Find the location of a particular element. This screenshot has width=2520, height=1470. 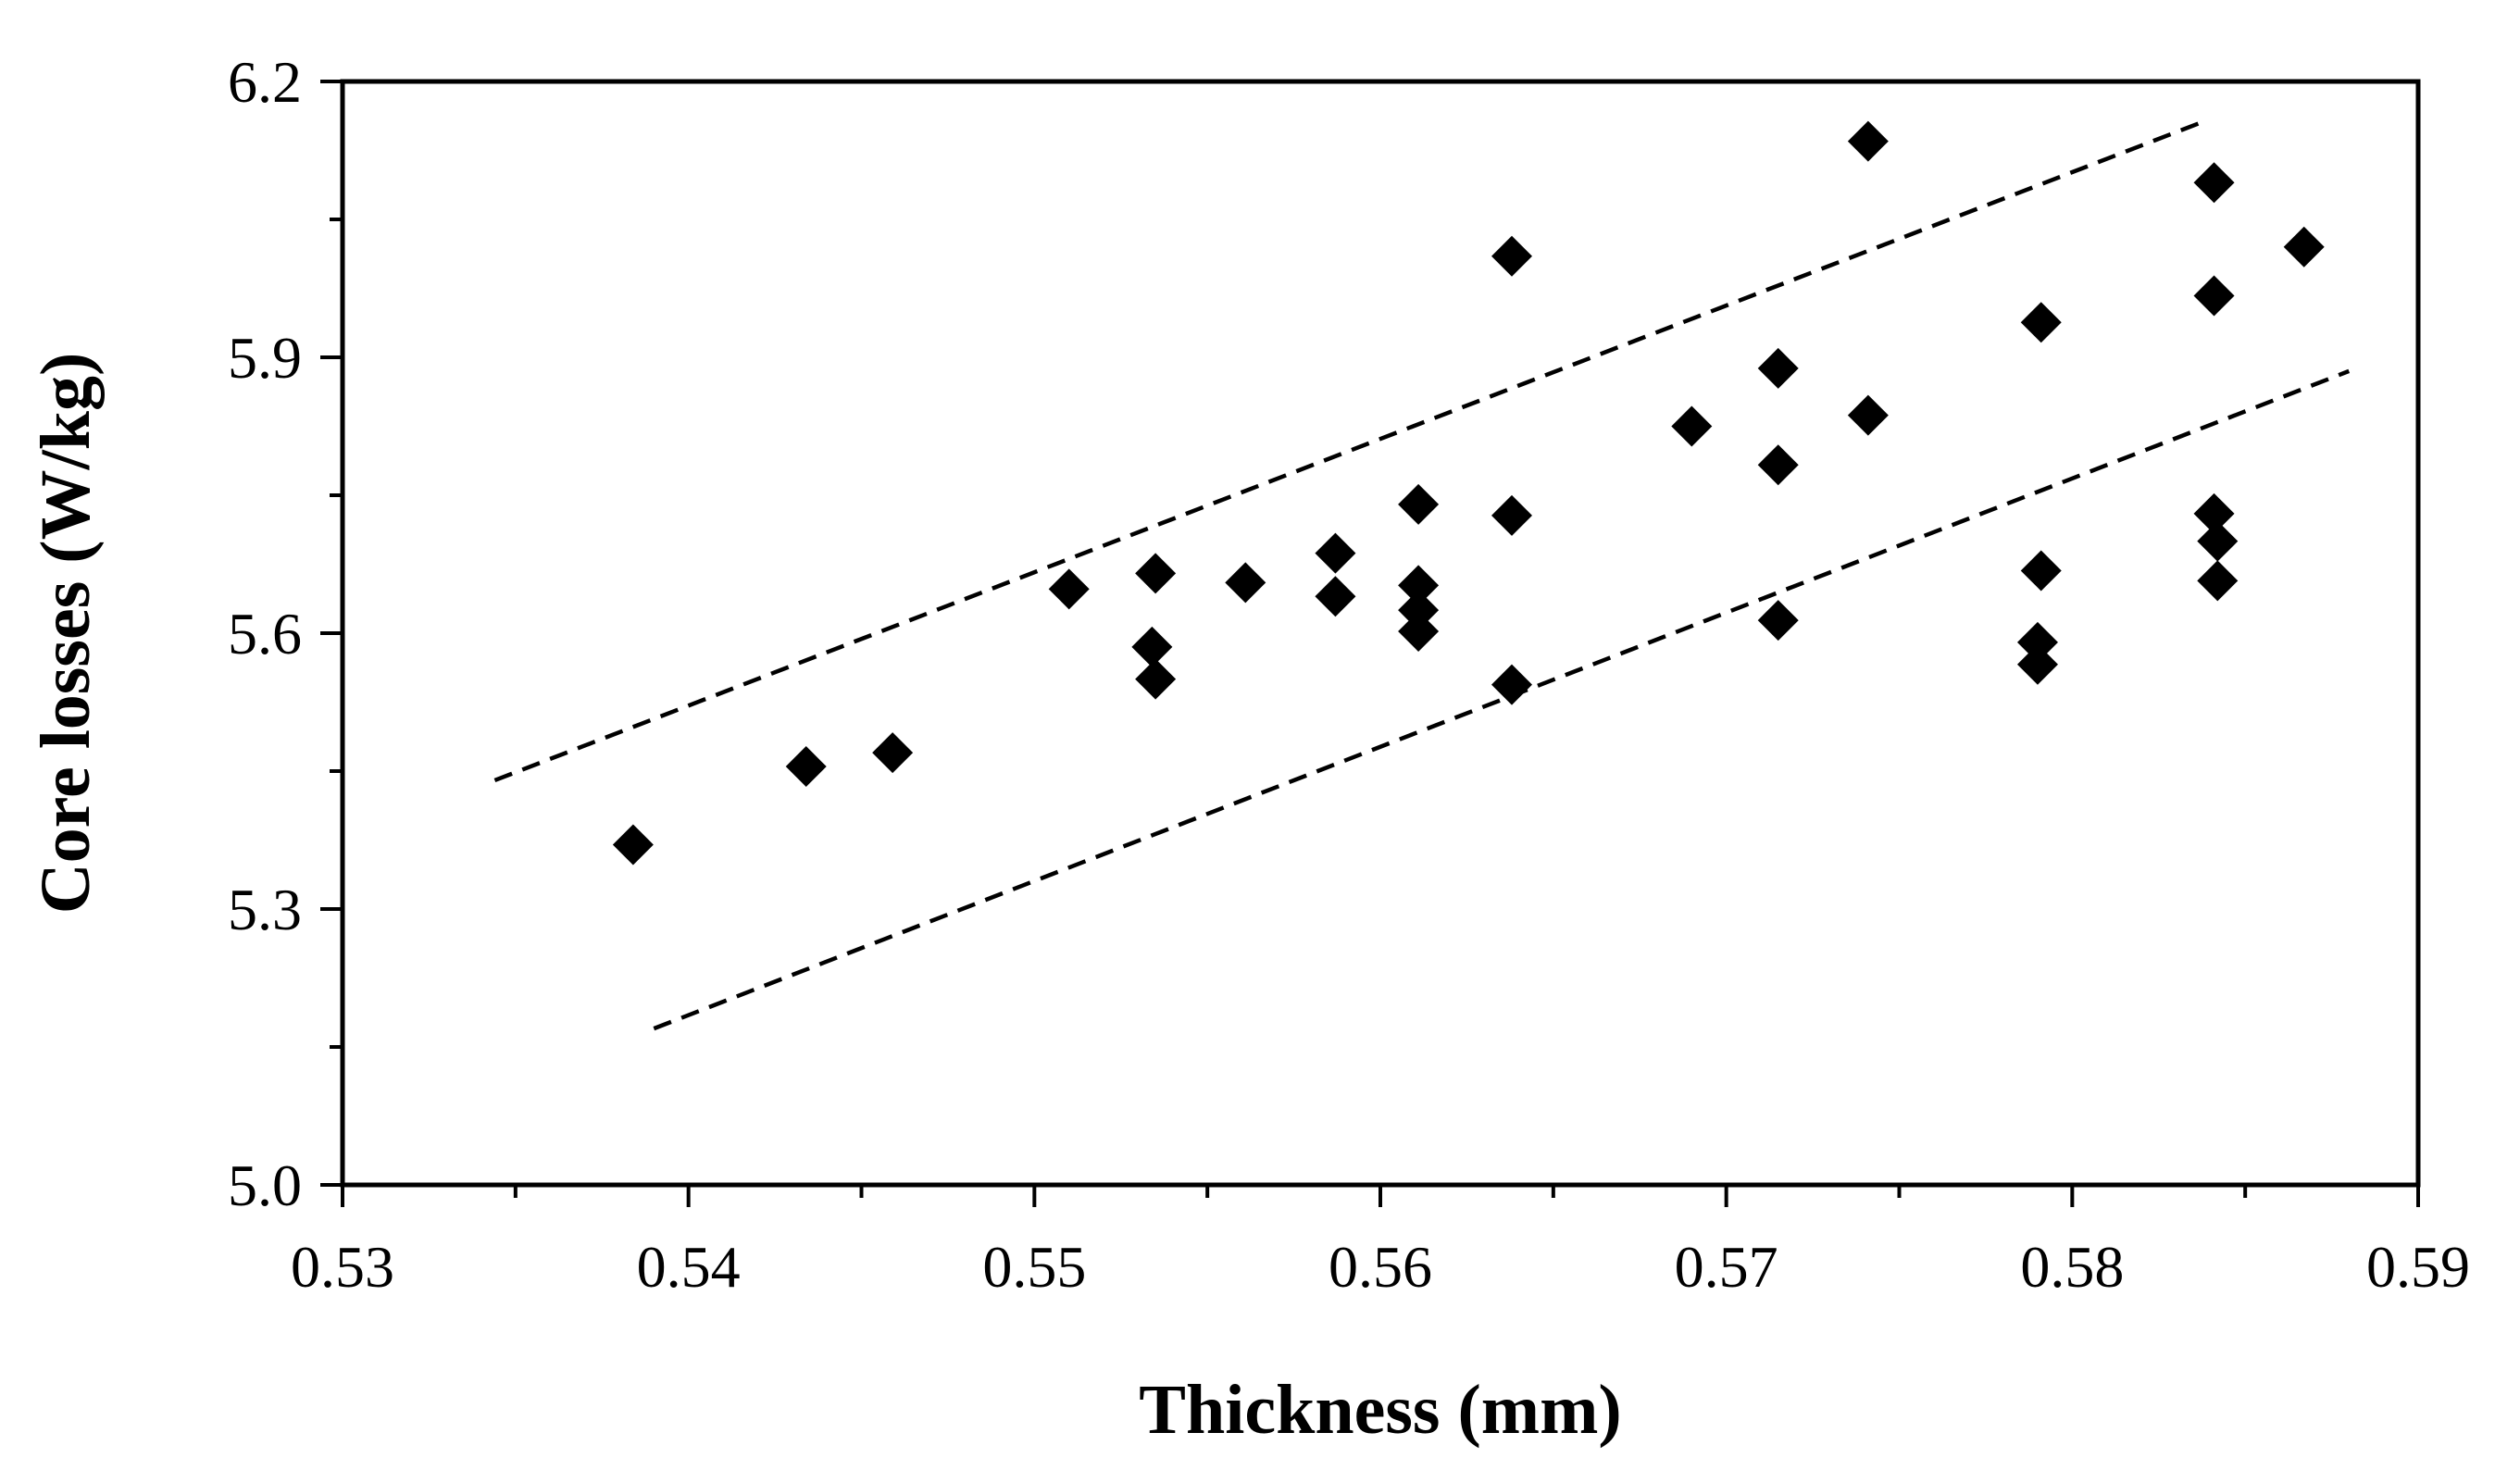

x-axis-title: Thickness (mm) is located at coordinates (1380, 1410).